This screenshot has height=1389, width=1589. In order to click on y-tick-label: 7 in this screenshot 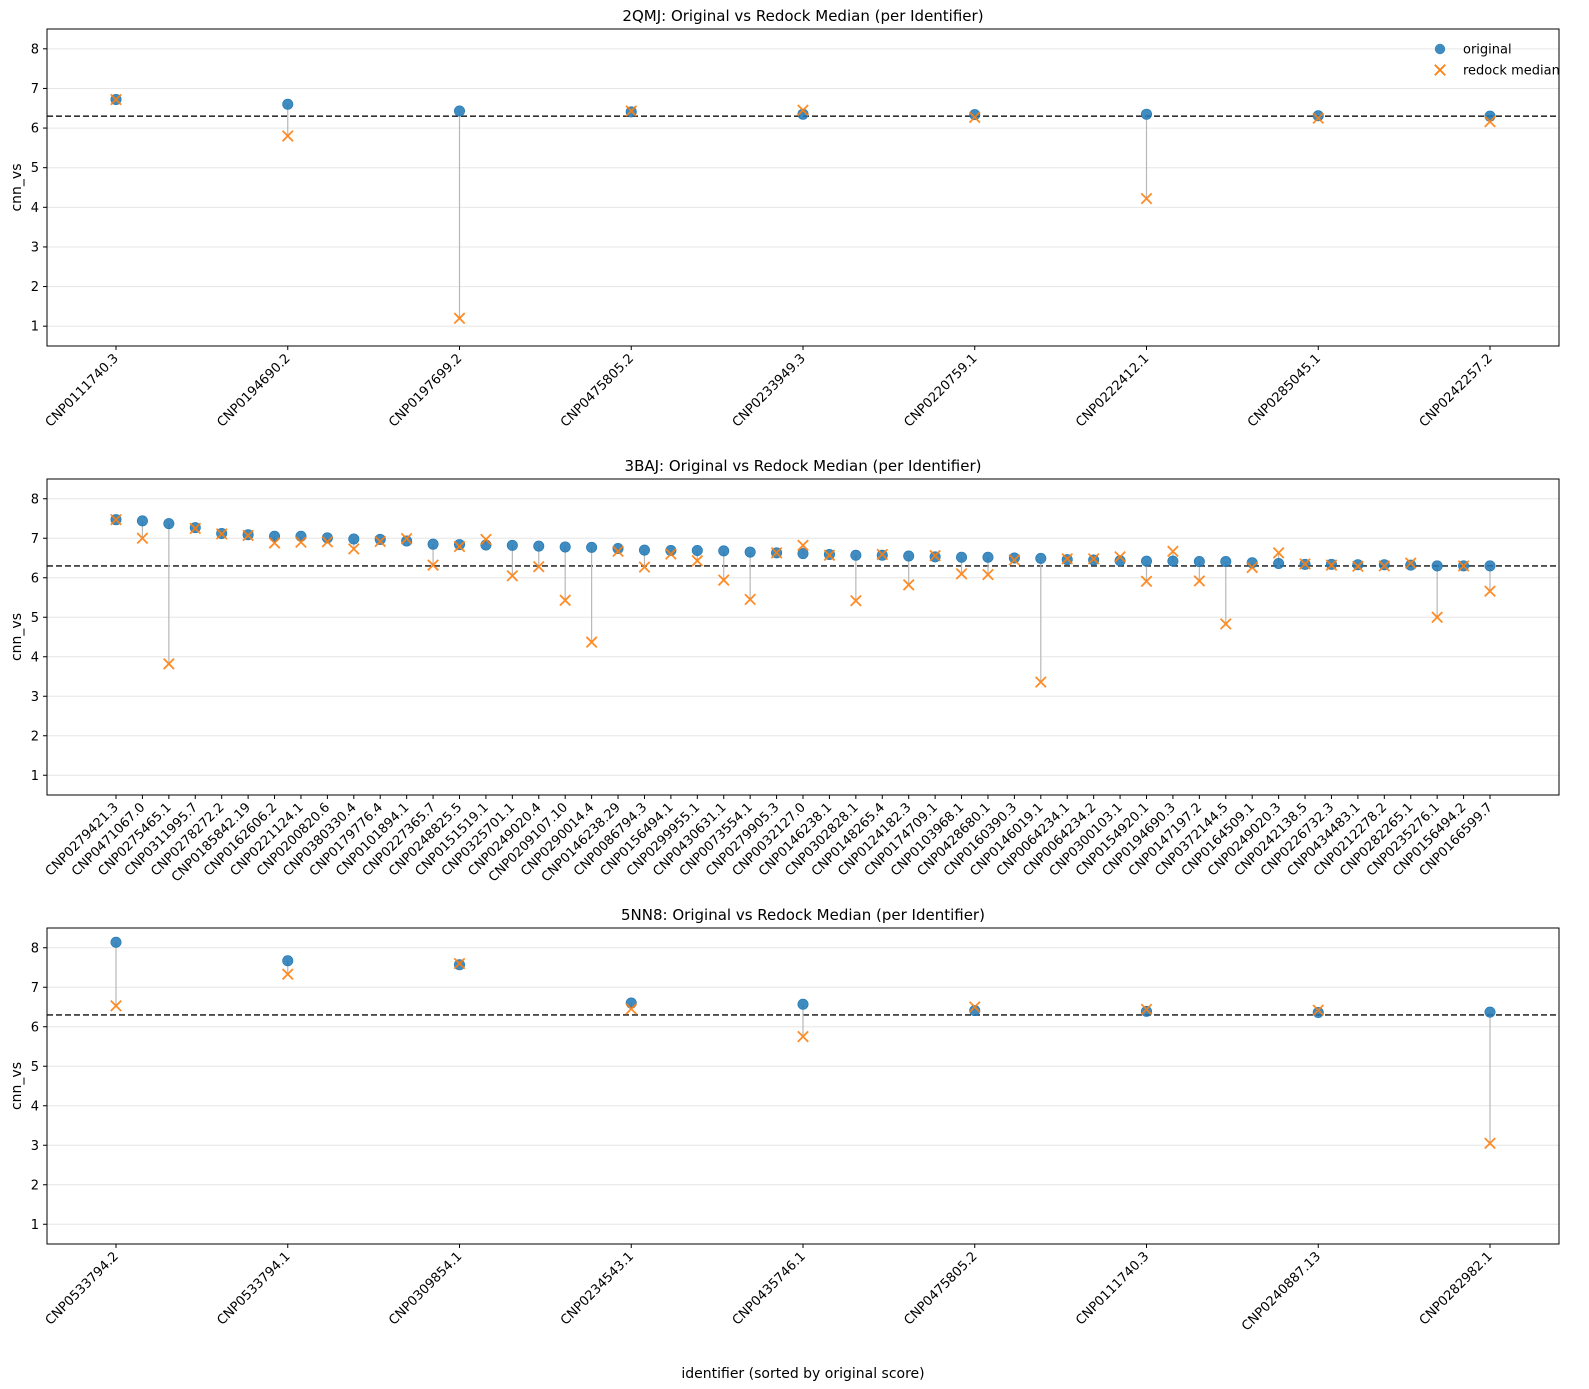, I will do `click(35, 539)`.